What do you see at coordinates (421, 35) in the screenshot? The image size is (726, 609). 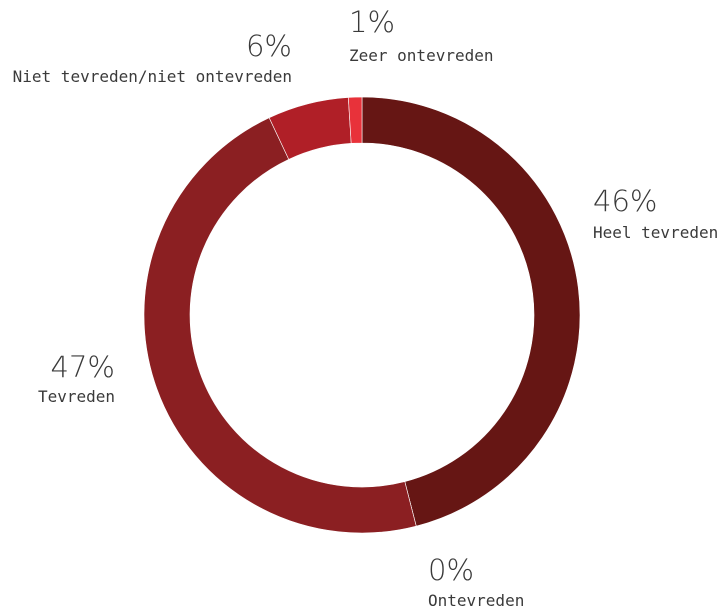 I see `label-zeer-ontevreden: 1% Zeer ontevreden` at bounding box center [421, 35].